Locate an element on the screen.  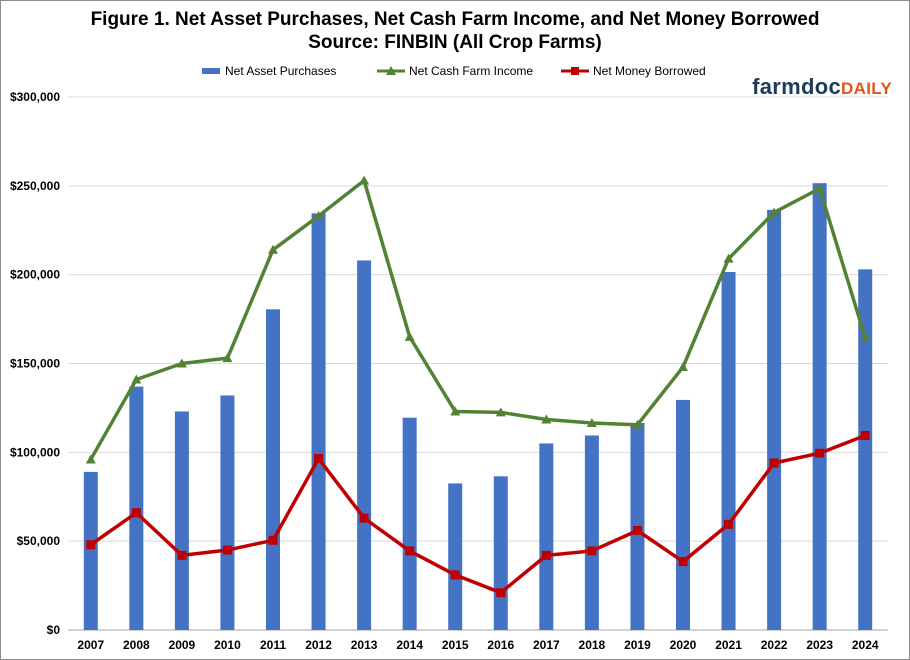
legend-item-cash-farm-income: Net Cash Farm Income is located at coordinates (454, 71).